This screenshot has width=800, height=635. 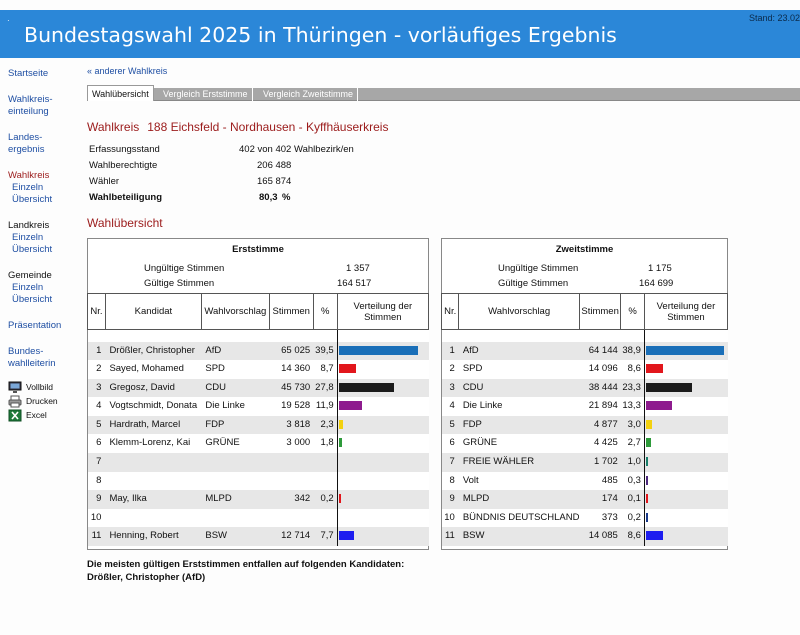 What do you see at coordinates (96, 406) in the screenshot?
I see `row-nr: 4` at bounding box center [96, 406].